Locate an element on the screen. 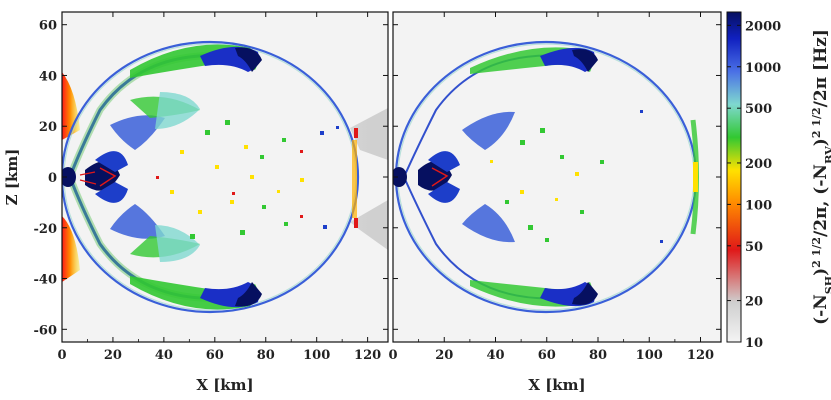  right-x-tick-label: 100 is located at coordinates (649, 355).